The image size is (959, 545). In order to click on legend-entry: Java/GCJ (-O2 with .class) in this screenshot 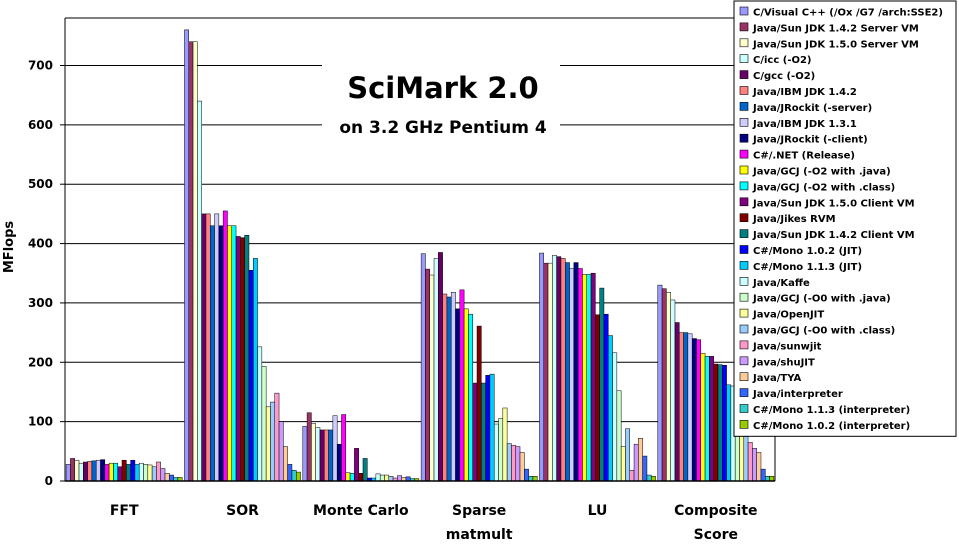, I will do `click(823, 187)`.